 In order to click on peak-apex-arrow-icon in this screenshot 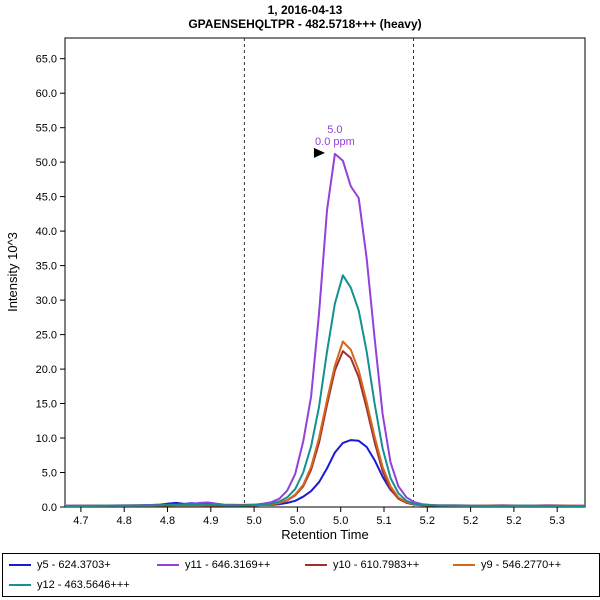, I will do `click(319, 152)`.